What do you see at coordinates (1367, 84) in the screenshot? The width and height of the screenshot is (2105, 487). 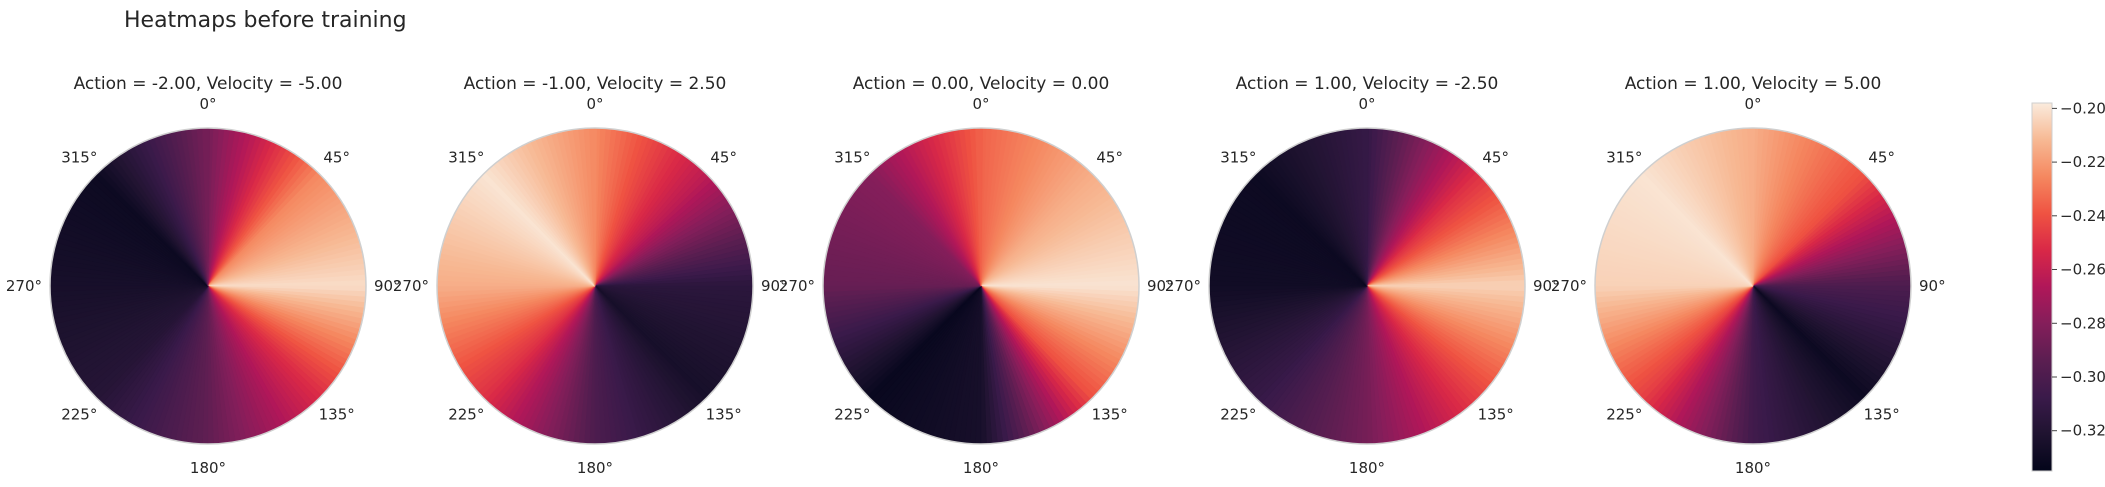 I see `panel-title: Action = 1.00, Velocity = -2.50` at bounding box center [1367, 84].